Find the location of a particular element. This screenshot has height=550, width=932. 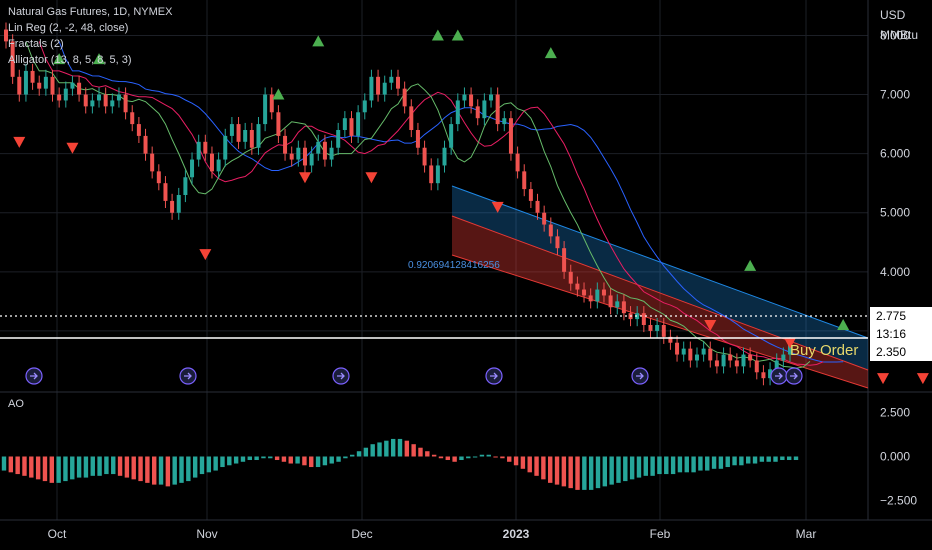

last-price-tag: 2.775 is located at coordinates (901, 316).